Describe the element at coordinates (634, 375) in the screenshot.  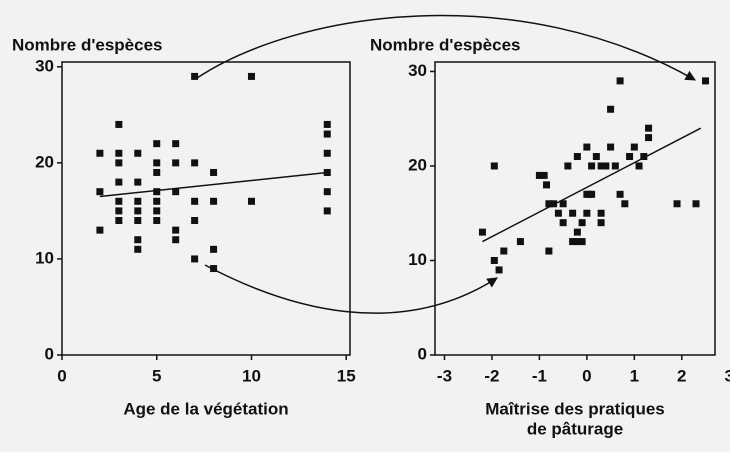
I see `x-tick-label: 1` at that location.